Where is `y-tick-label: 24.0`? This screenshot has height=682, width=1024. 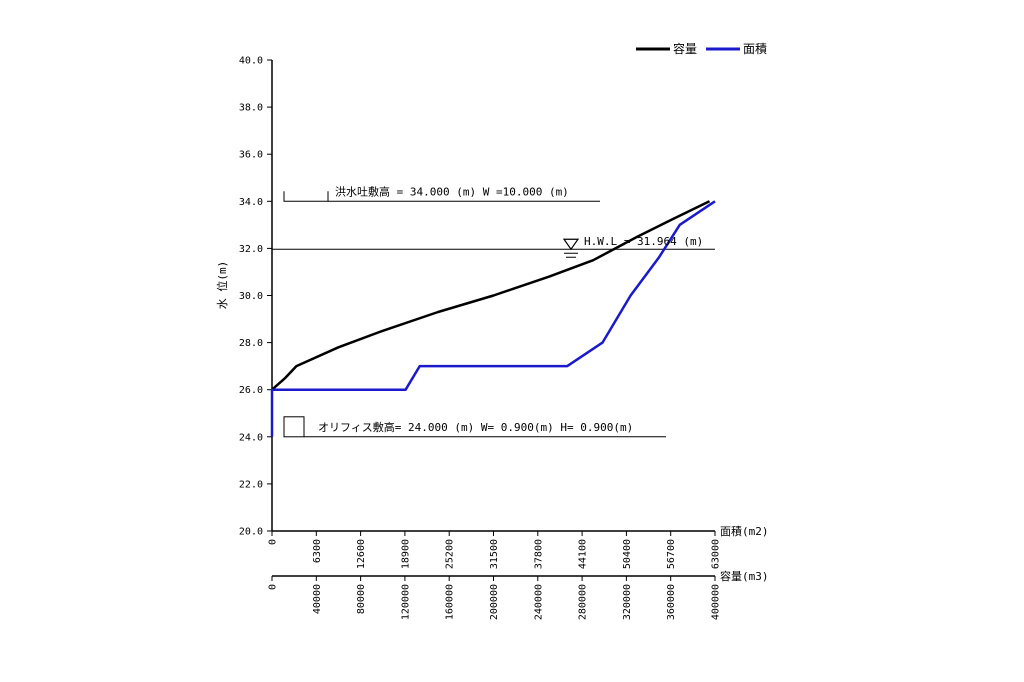 y-tick-label: 24.0 is located at coordinates (251, 437).